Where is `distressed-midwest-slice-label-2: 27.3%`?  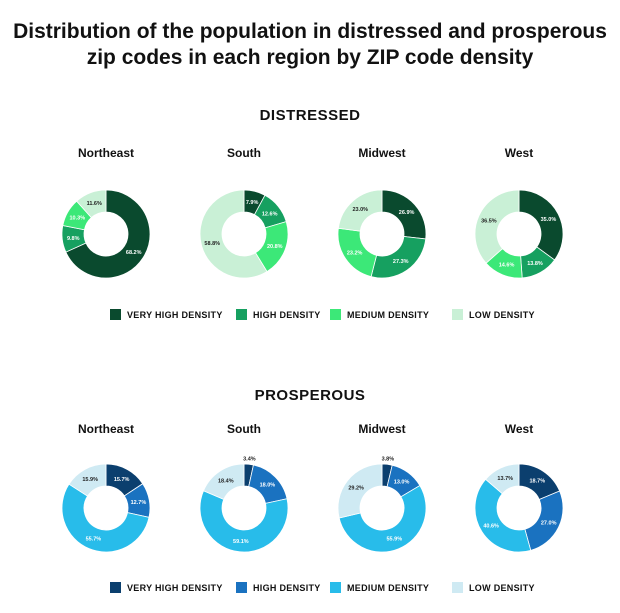
distressed-midwest-slice-label-2: 27.3% is located at coordinates (401, 262).